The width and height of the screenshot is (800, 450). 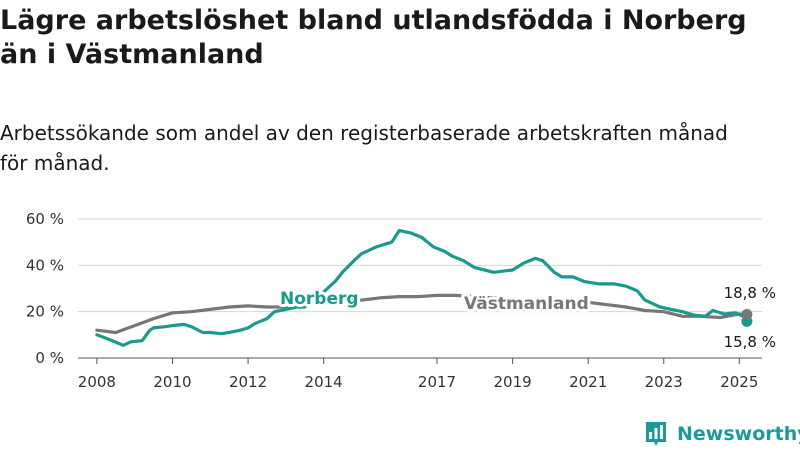 I want to click on y-tick-label: 60 %, so click(x=45, y=219).